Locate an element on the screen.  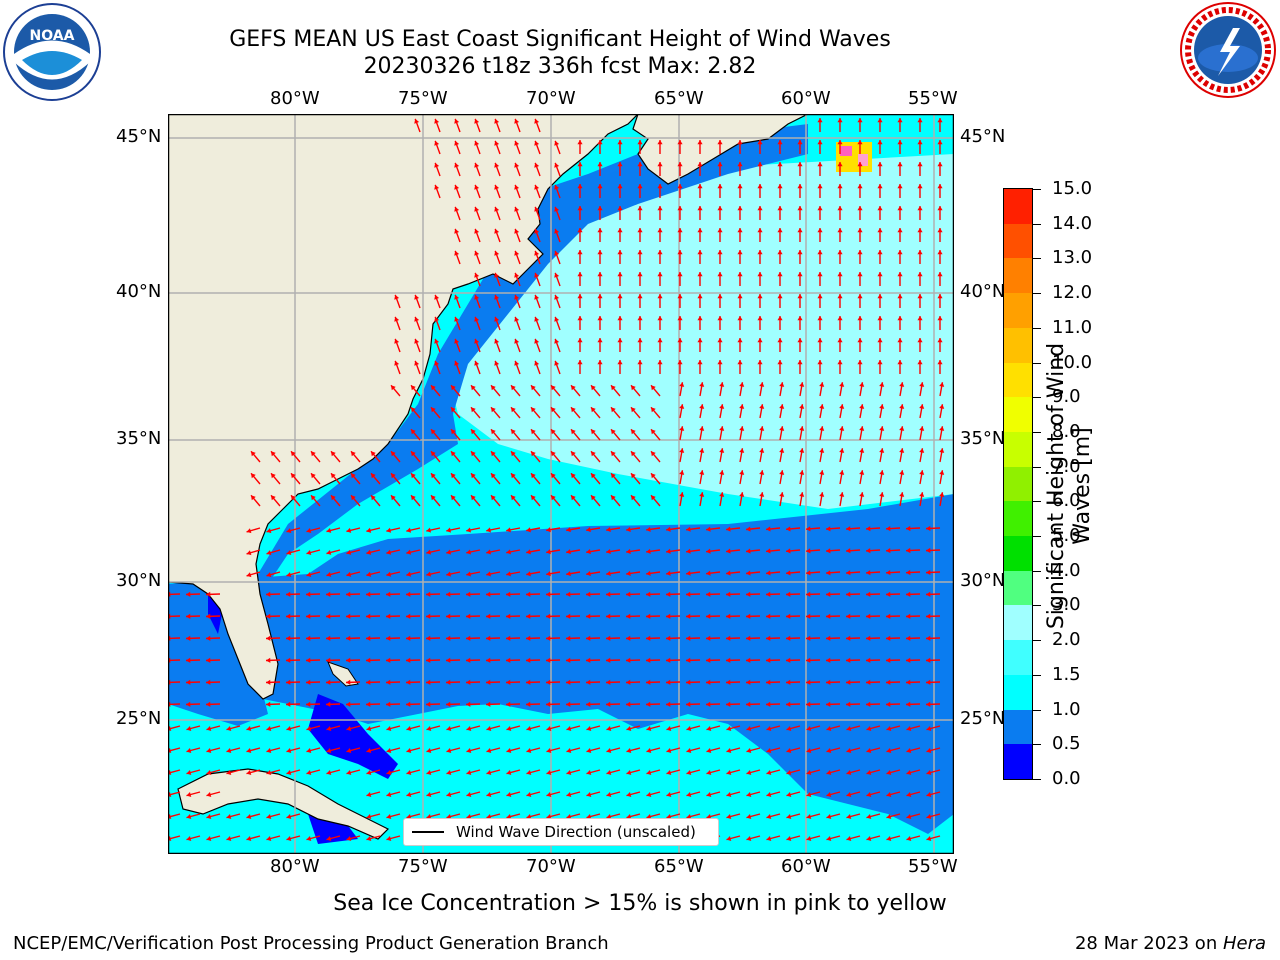
colorbar is located at coordinates (1018, 484).